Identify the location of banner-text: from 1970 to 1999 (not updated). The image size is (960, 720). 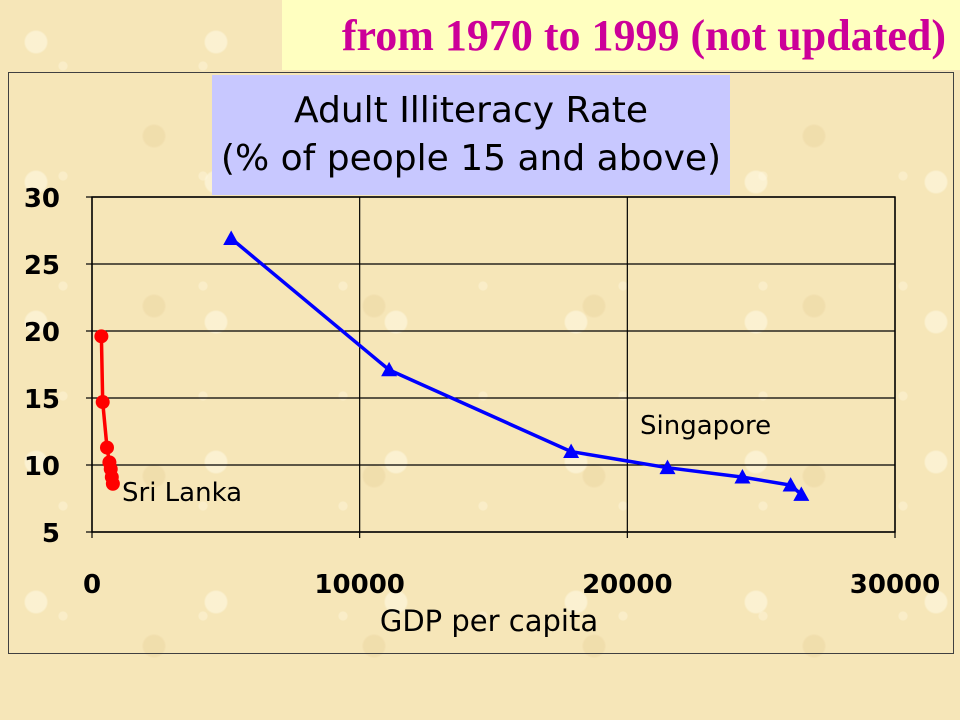
(643, 35).